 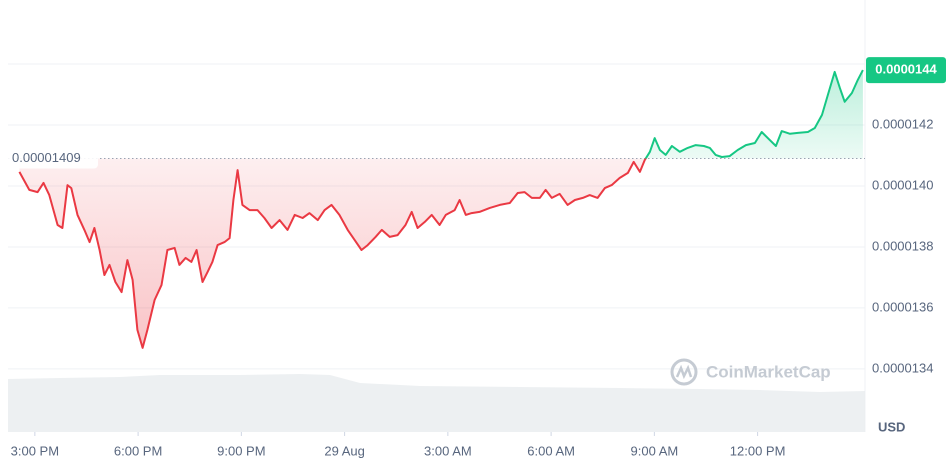 I want to click on watermark-logo, so click(x=684, y=372).